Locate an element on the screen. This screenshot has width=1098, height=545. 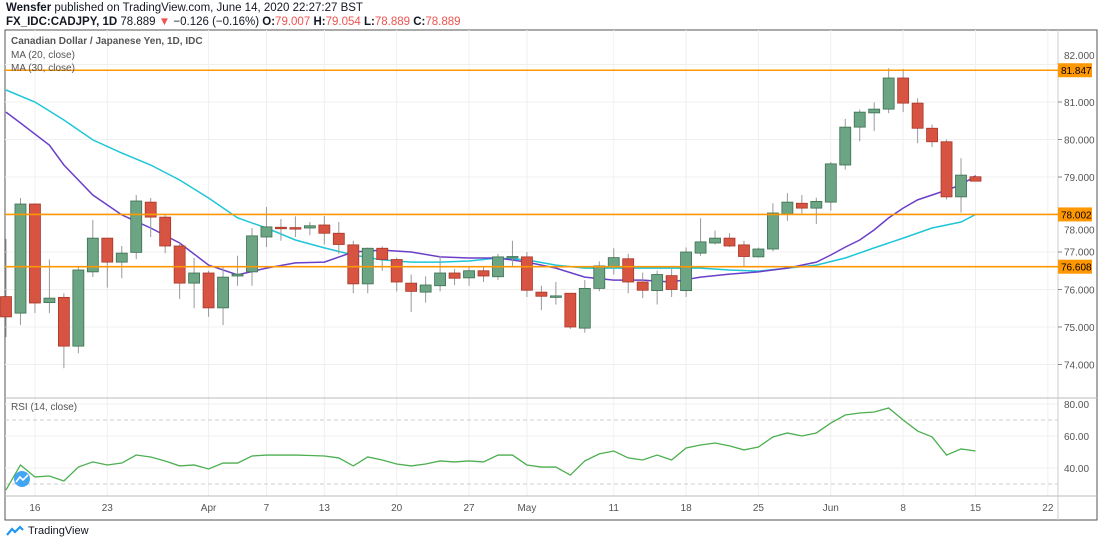
price-tick-label: 81.000 is located at coordinates (1079, 103).